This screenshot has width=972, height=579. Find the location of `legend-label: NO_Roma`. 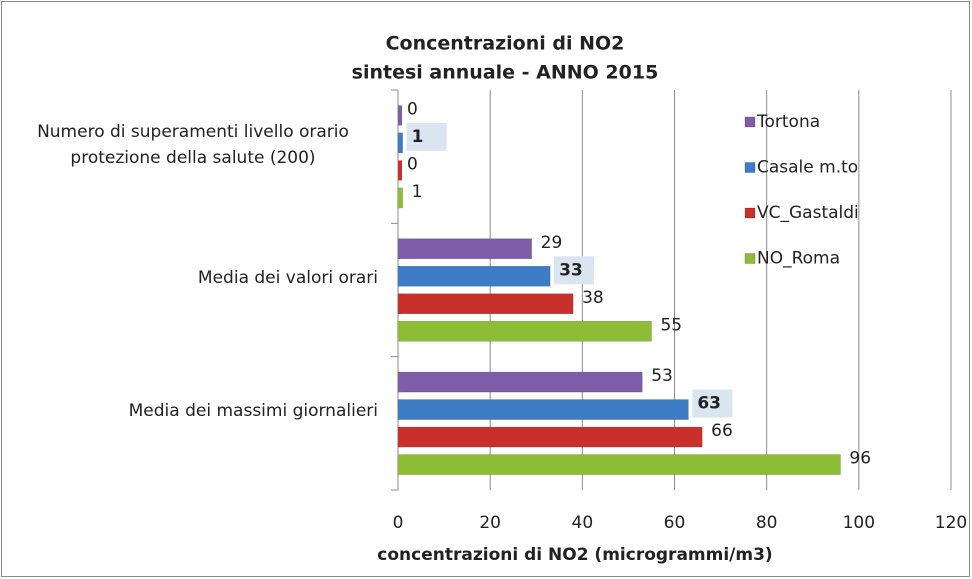

legend-label: NO_Roma is located at coordinates (798, 259).